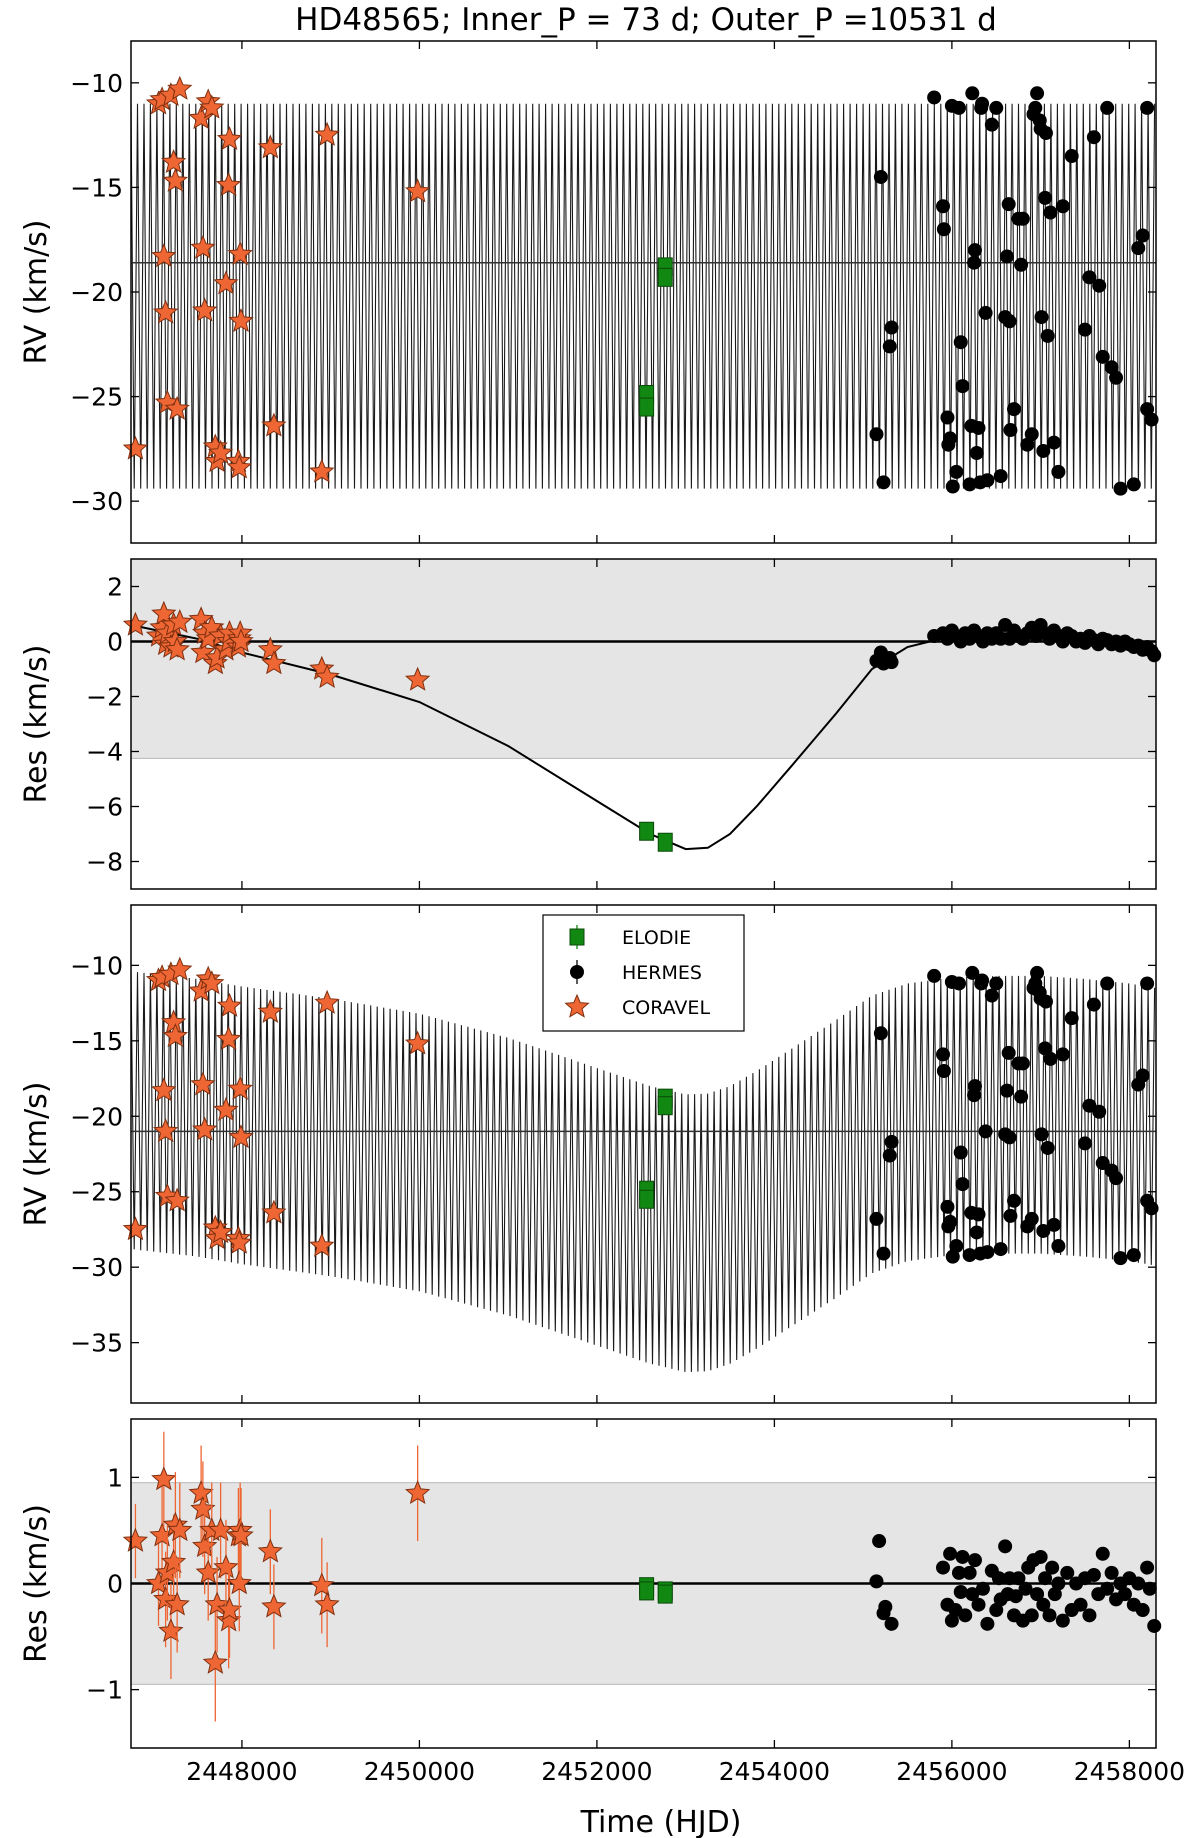 Image resolution: width=1200 pixels, height=1838 pixels. Describe the element at coordinates (577, 937) in the screenshot. I see `legend-marker-elodie` at that location.